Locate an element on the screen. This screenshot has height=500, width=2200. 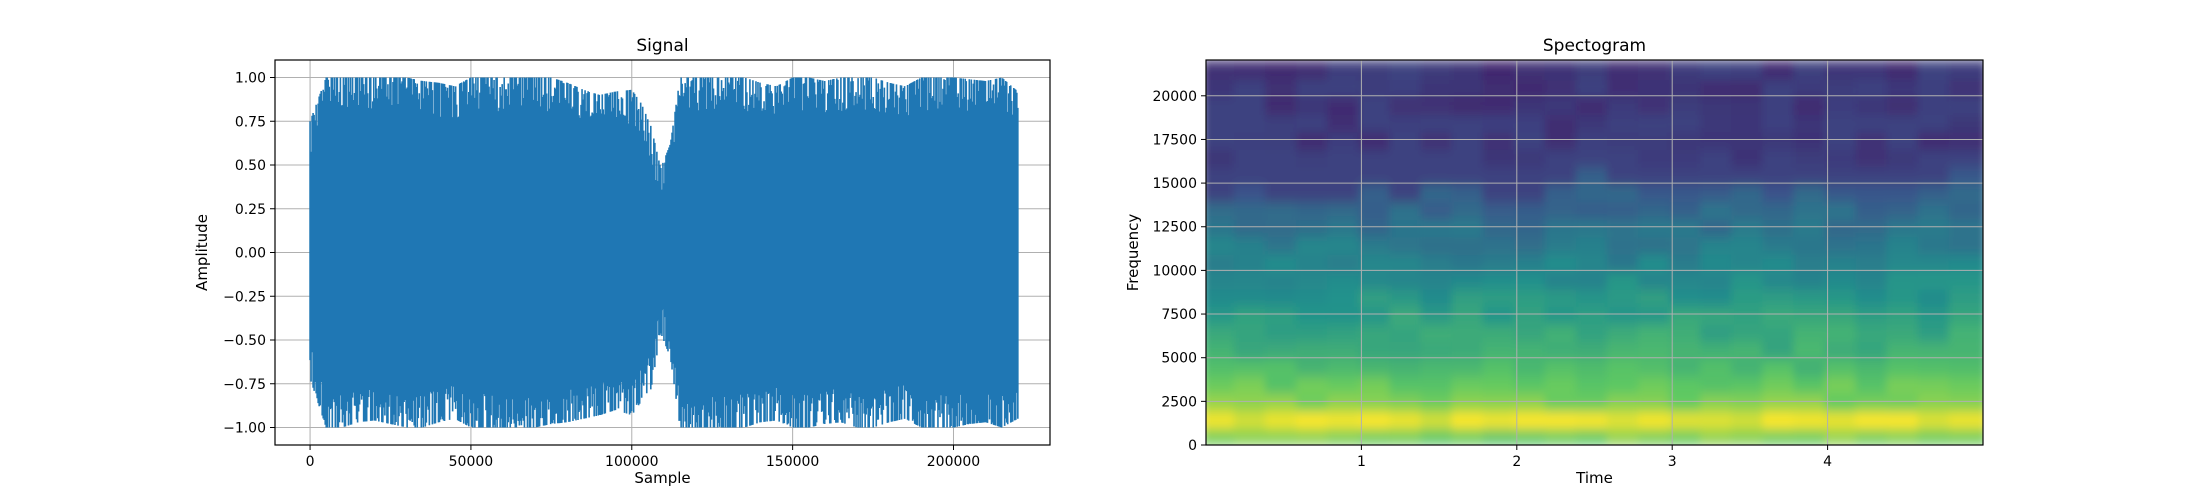
spectrogram-x-ticks: 1 2 3 4 is located at coordinates (1594, 457).